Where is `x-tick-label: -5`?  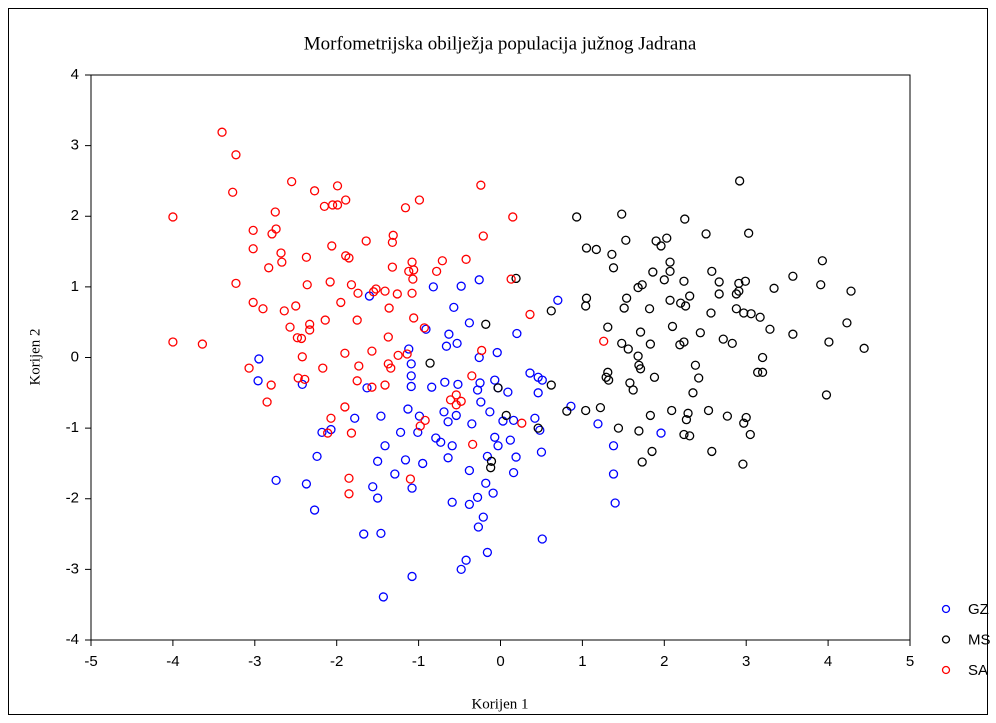 x-tick-label: -5 is located at coordinates (90, 661).